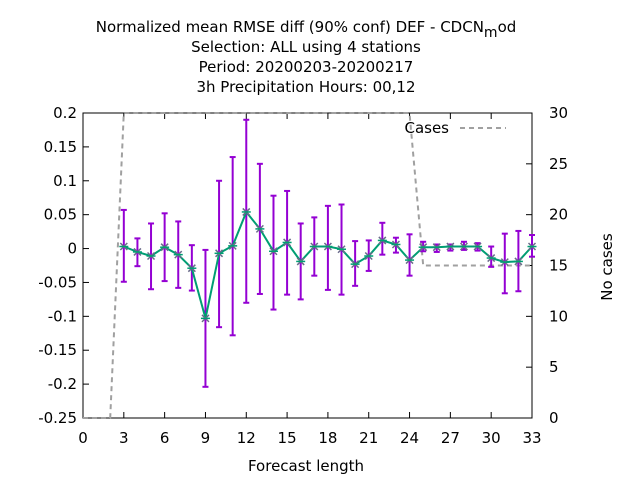 The image size is (640, 480). Describe the element at coordinates (491, 438) in the screenshot. I see `x-tick-label: 30` at that location.